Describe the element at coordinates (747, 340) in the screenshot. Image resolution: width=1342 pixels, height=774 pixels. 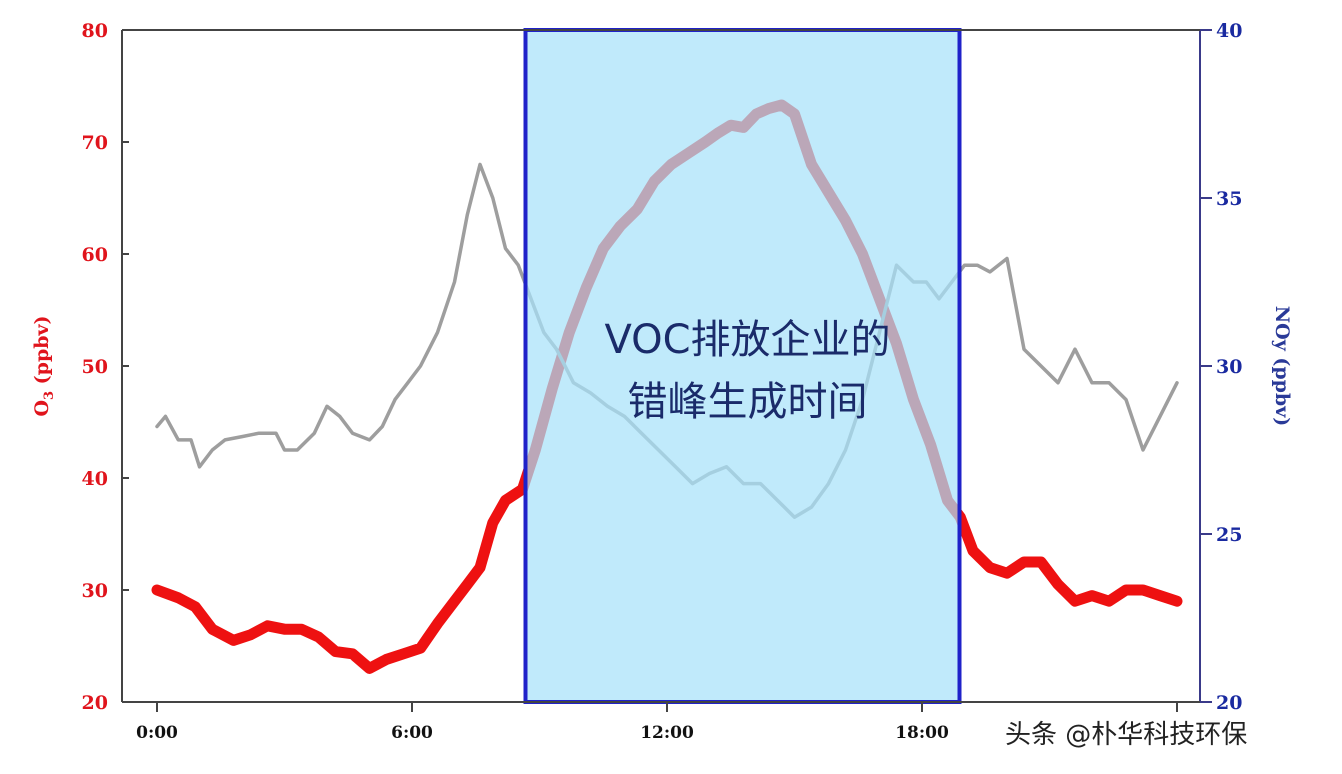
I see `annotation-line-1: VOC排放企业的` at that location.